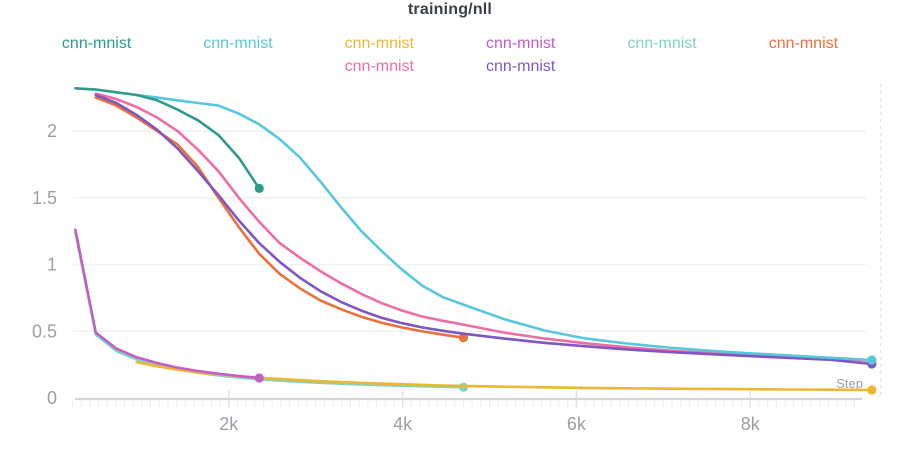 Image resolution: width=900 pixels, height=450 pixels. What do you see at coordinates (229, 424) in the screenshot?
I see `x-tick-label: 2k` at bounding box center [229, 424].